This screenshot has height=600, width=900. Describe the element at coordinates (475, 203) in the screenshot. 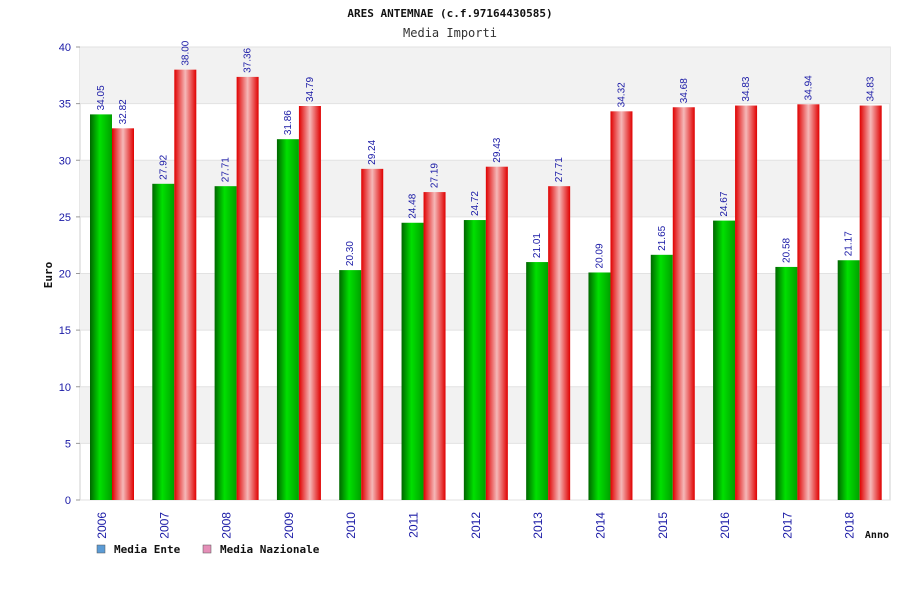

I see `data-label: 24.72` at that location.